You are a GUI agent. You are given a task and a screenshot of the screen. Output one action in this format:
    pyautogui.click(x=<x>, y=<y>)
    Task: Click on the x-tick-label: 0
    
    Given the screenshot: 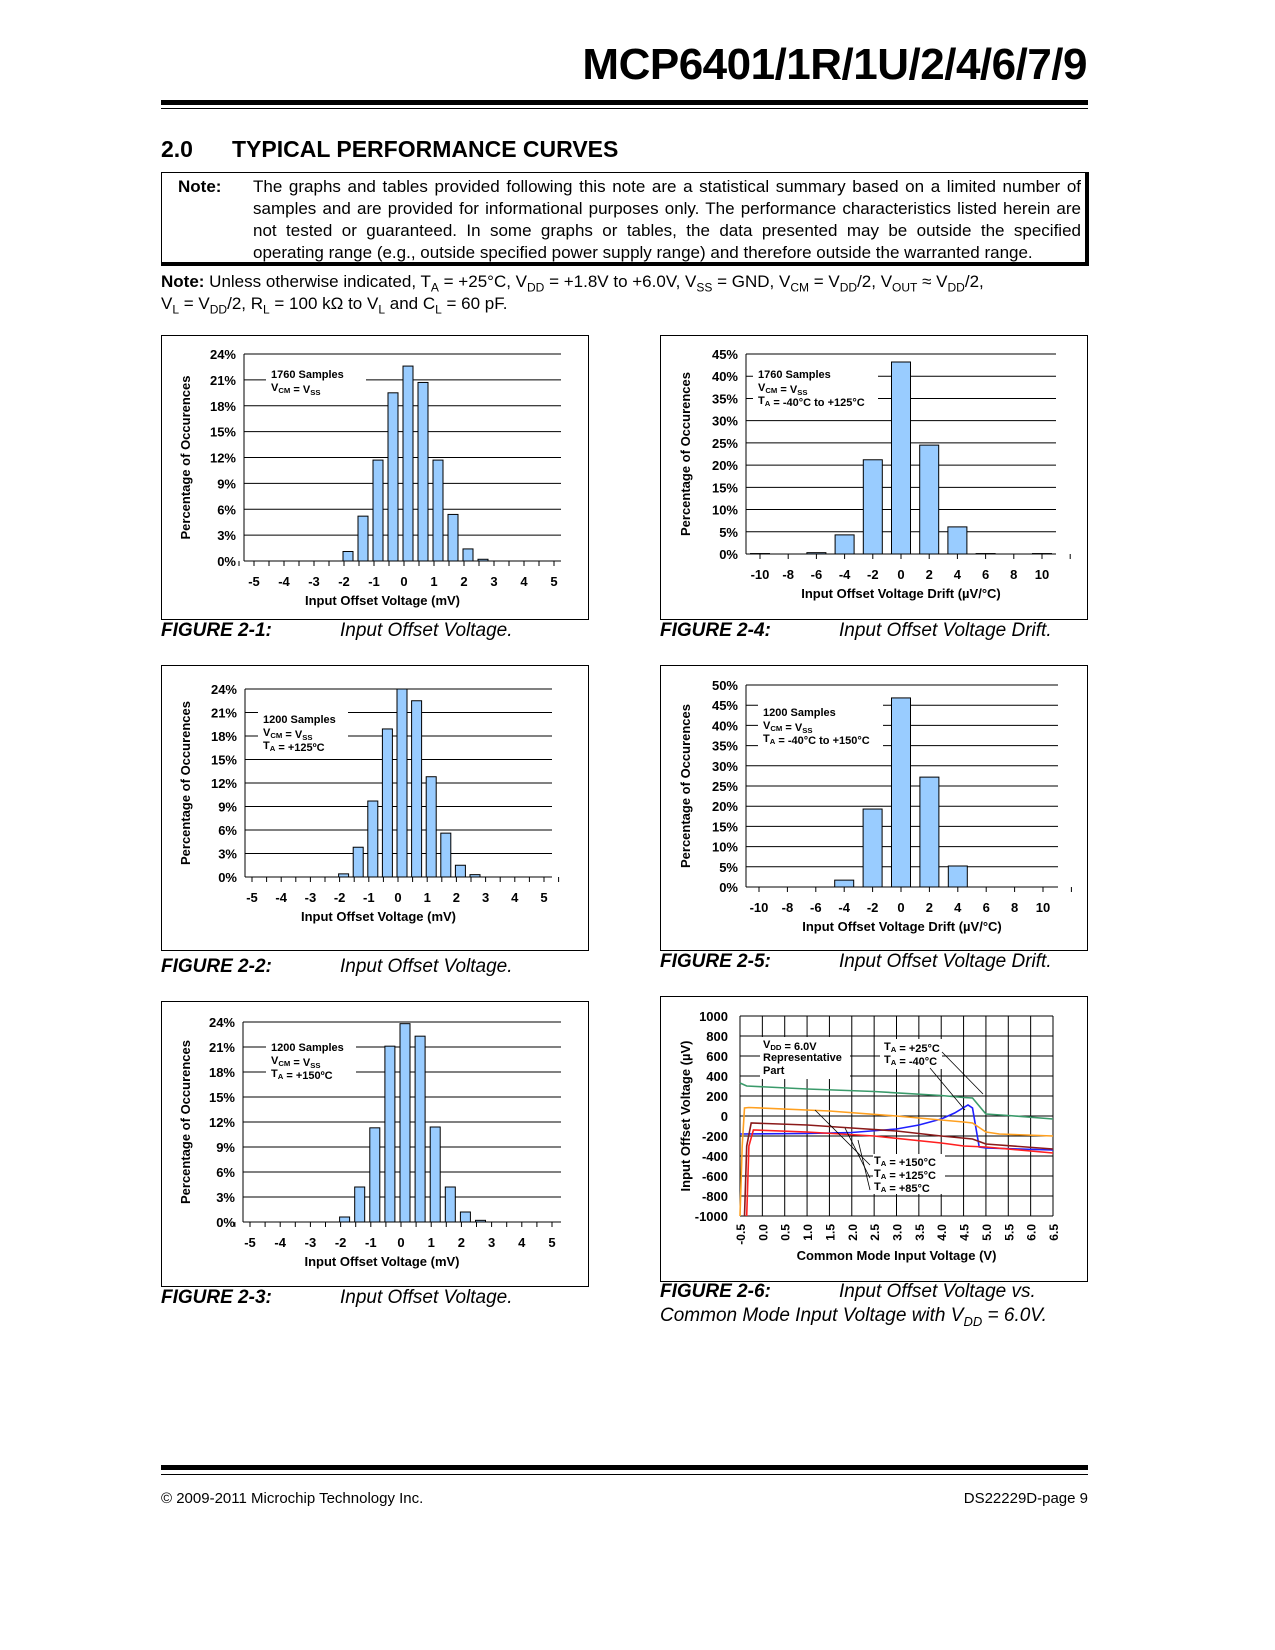 What is the action you would take?
    pyautogui.click(x=403, y=581)
    